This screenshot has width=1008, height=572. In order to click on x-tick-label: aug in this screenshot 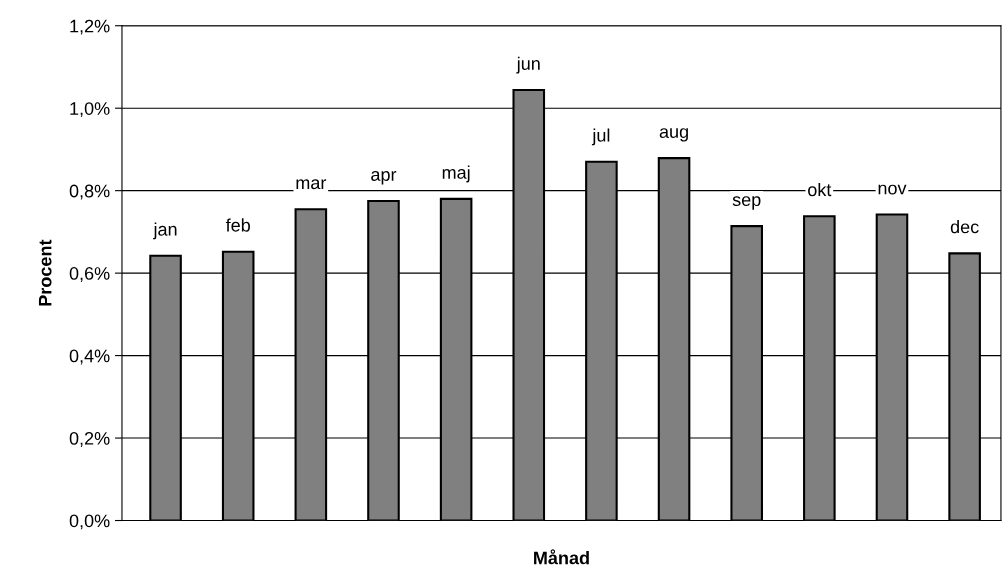, I will do `click(673, 135)`.